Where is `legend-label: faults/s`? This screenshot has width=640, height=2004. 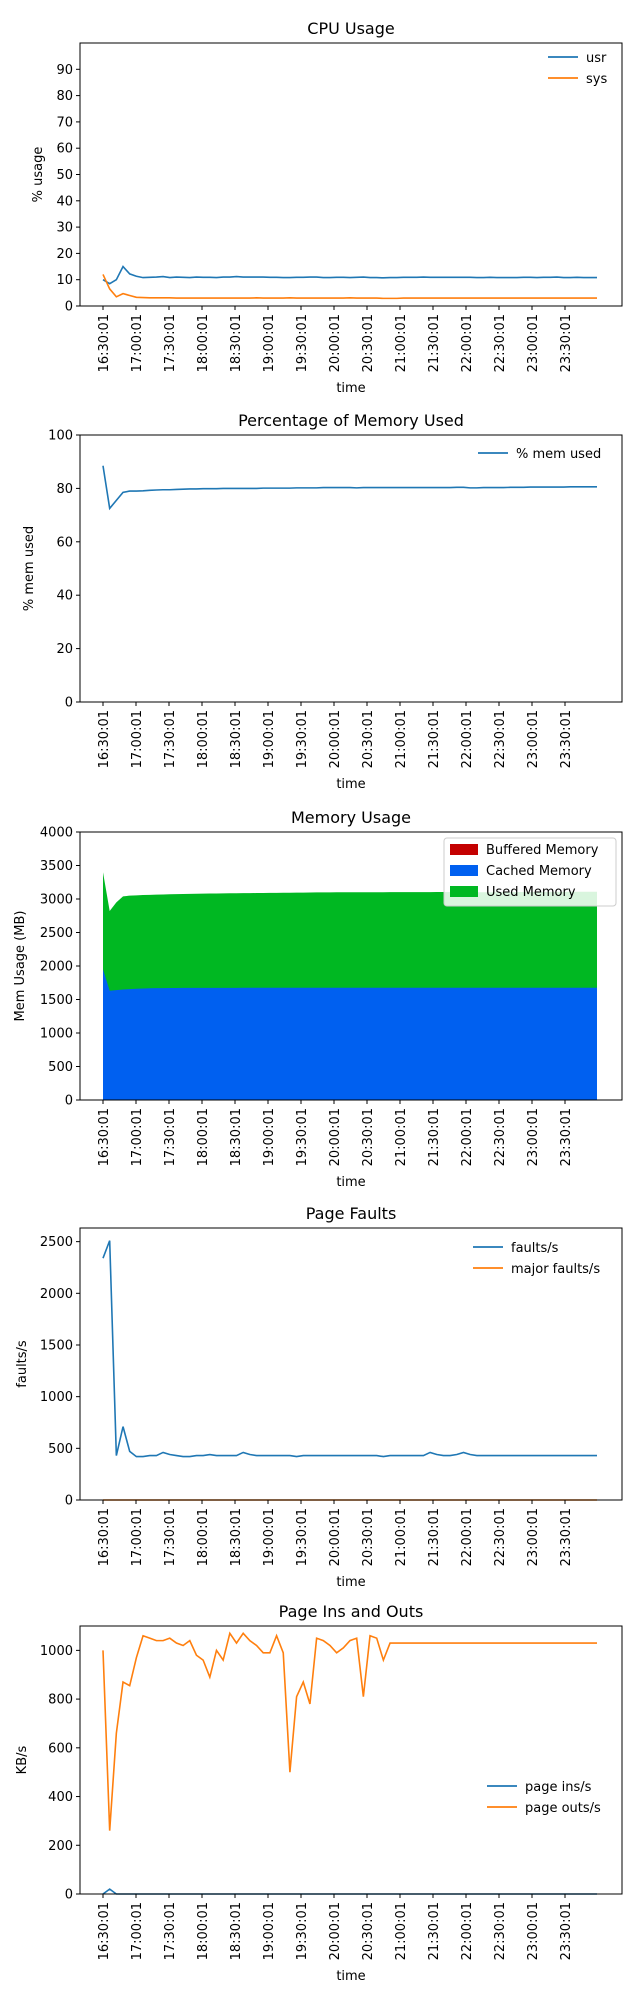 legend-label: faults/s is located at coordinates (535, 1248).